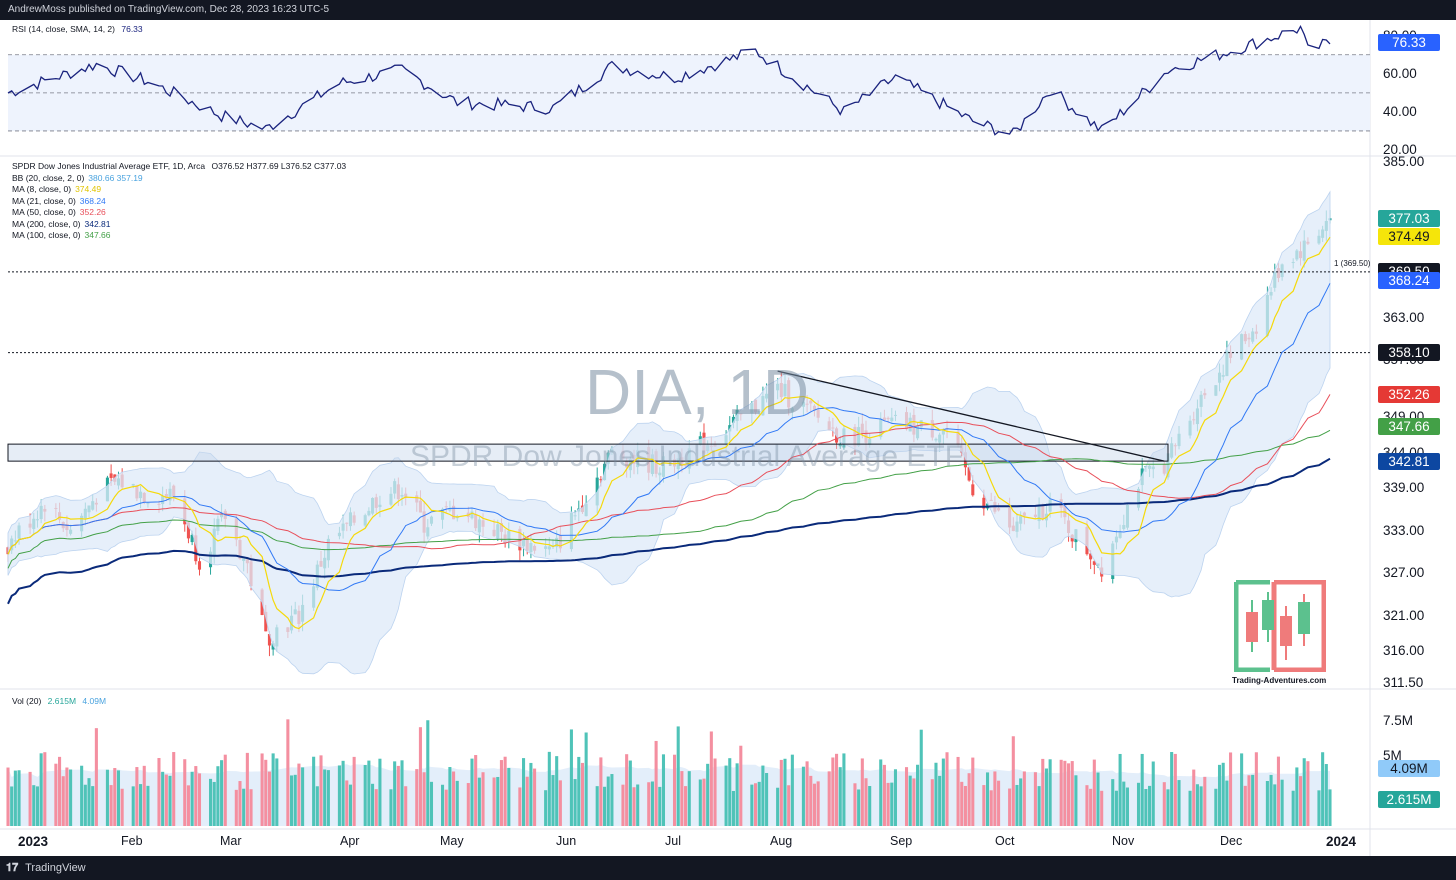  Describe the element at coordinates (92, 212) in the screenshot. I see `indicator-values: 352.26` at that location.